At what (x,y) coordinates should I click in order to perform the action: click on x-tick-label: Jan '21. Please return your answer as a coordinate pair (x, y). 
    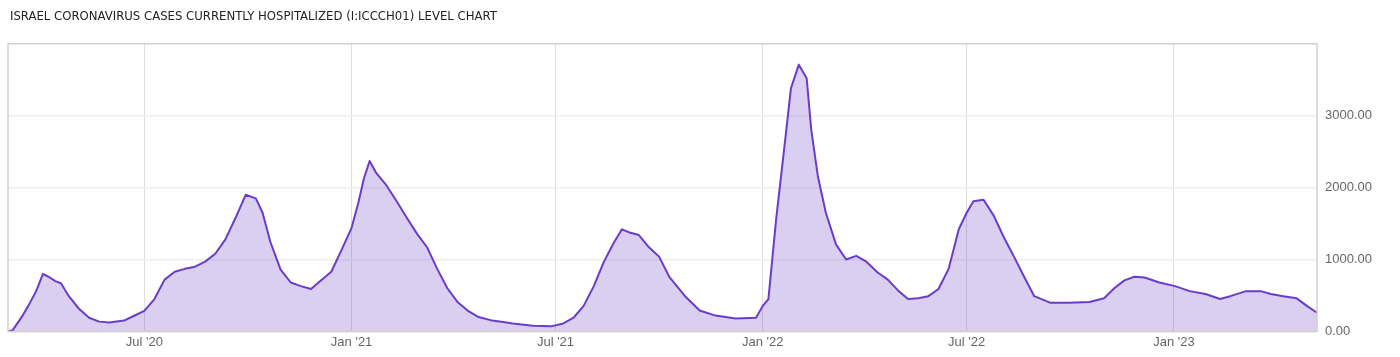
    Looking at the image, I should click on (351, 341).